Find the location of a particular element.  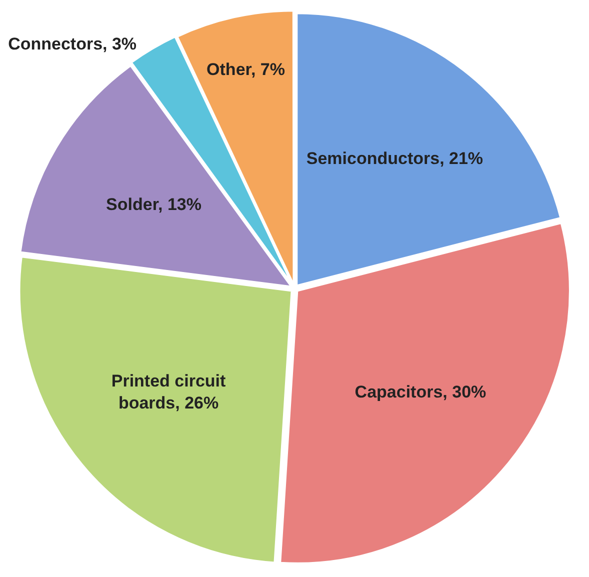

slice-label: Capacitors, 30% is located at coordinates (420, 392).